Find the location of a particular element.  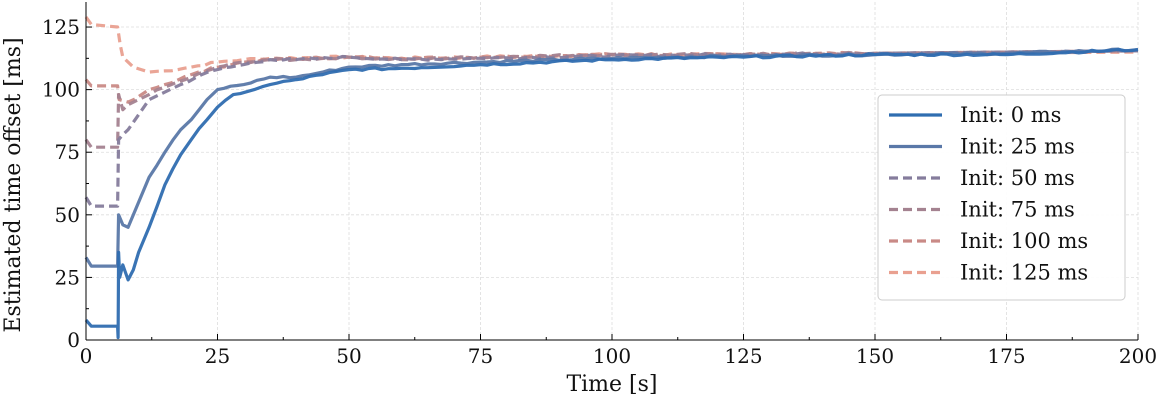

legend-label: Init: 25 ms is located at coordinates (1017, 147).